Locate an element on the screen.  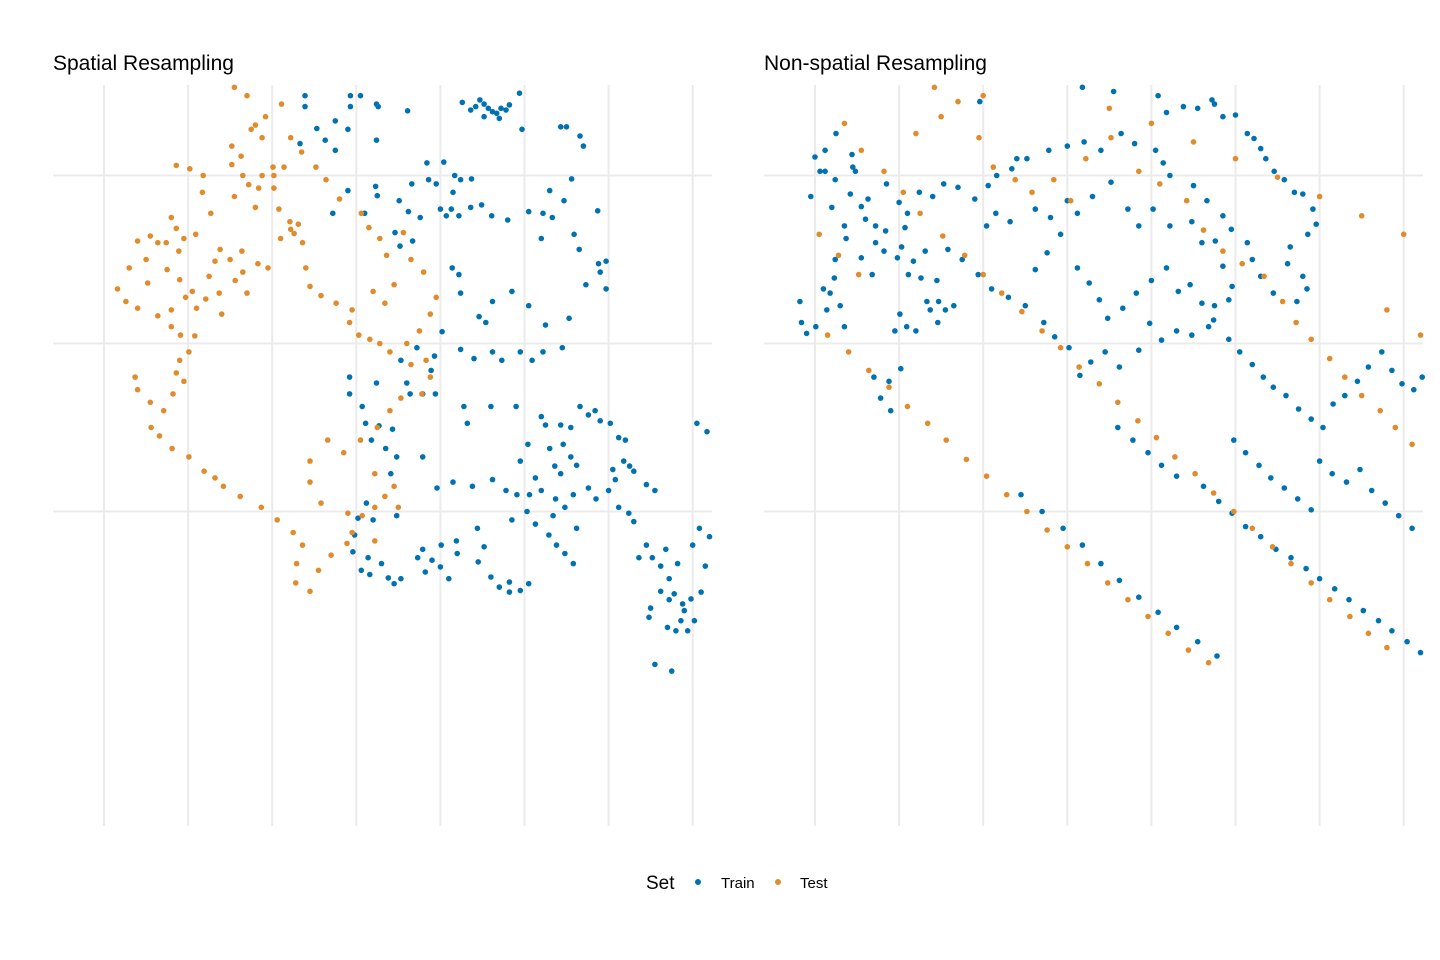
legend-label-train: Train is located at coordinates (738, 883).